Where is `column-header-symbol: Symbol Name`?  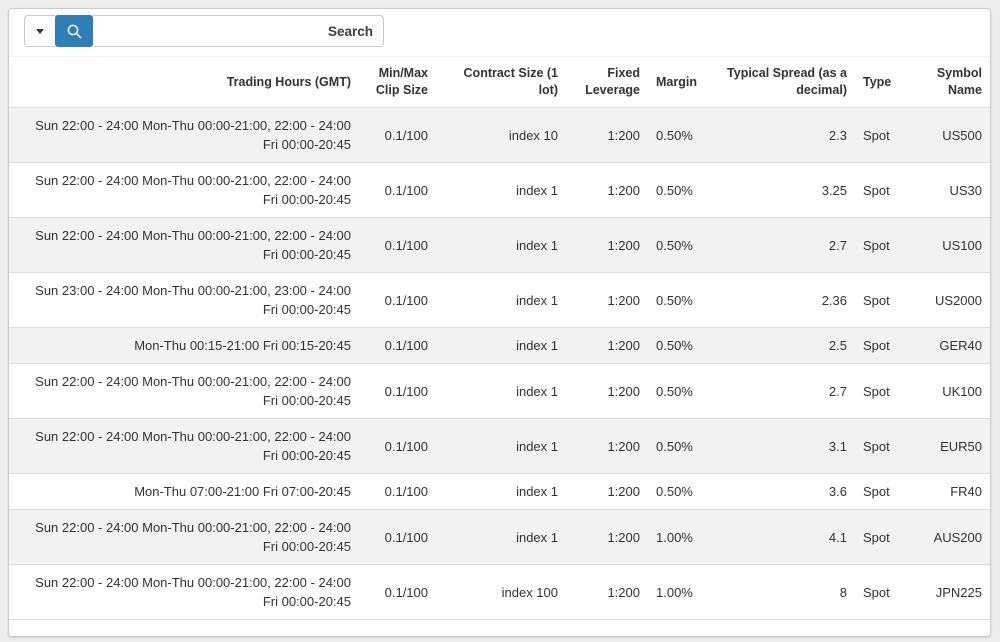 column-header-symbol: Symbol Name is located at coordinates (956, 82).